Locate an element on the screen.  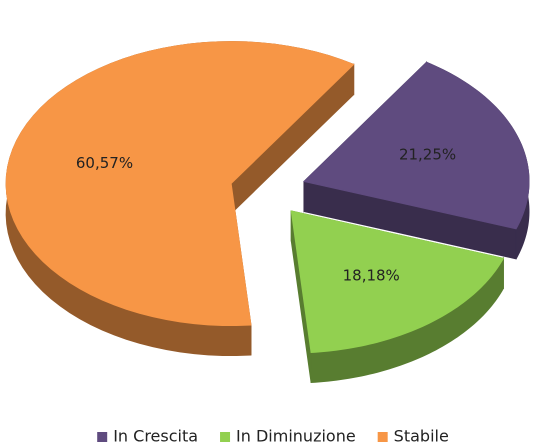
data-label: 21,25% is located at coordinates (427, 154).